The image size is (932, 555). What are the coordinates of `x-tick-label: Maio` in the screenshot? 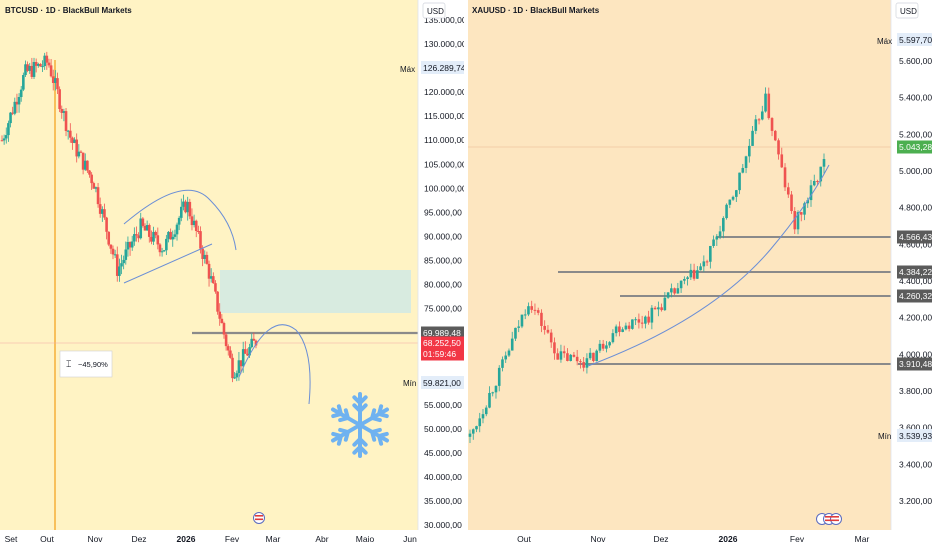 It's located at (365, 539).